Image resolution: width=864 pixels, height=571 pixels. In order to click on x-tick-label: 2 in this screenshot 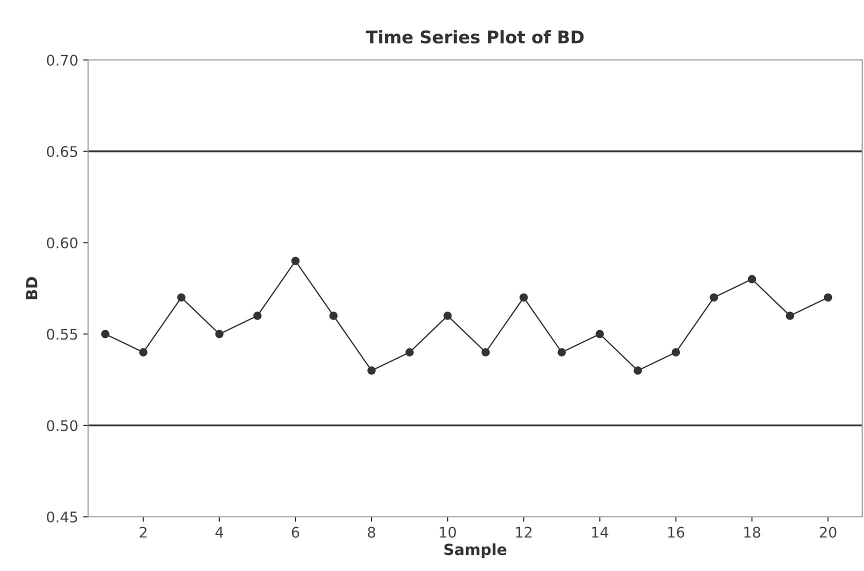, I will do `click(143, 532)`.